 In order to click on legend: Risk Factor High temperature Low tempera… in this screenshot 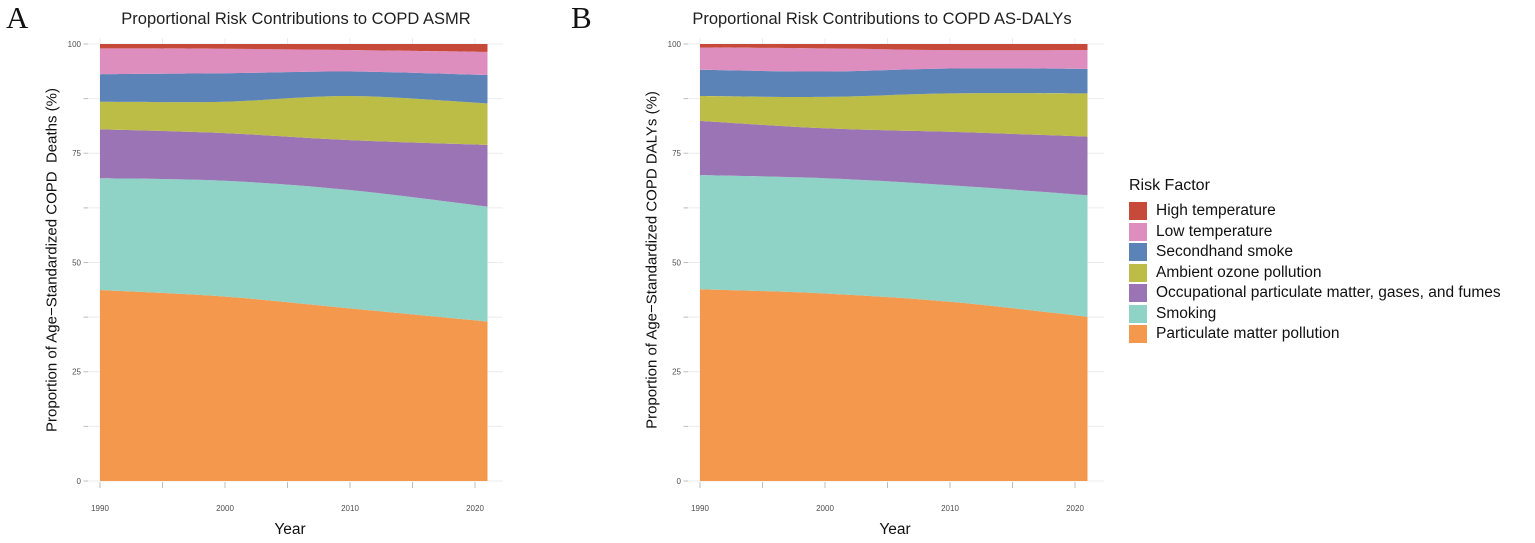, I will do `click(1315, 261)`.